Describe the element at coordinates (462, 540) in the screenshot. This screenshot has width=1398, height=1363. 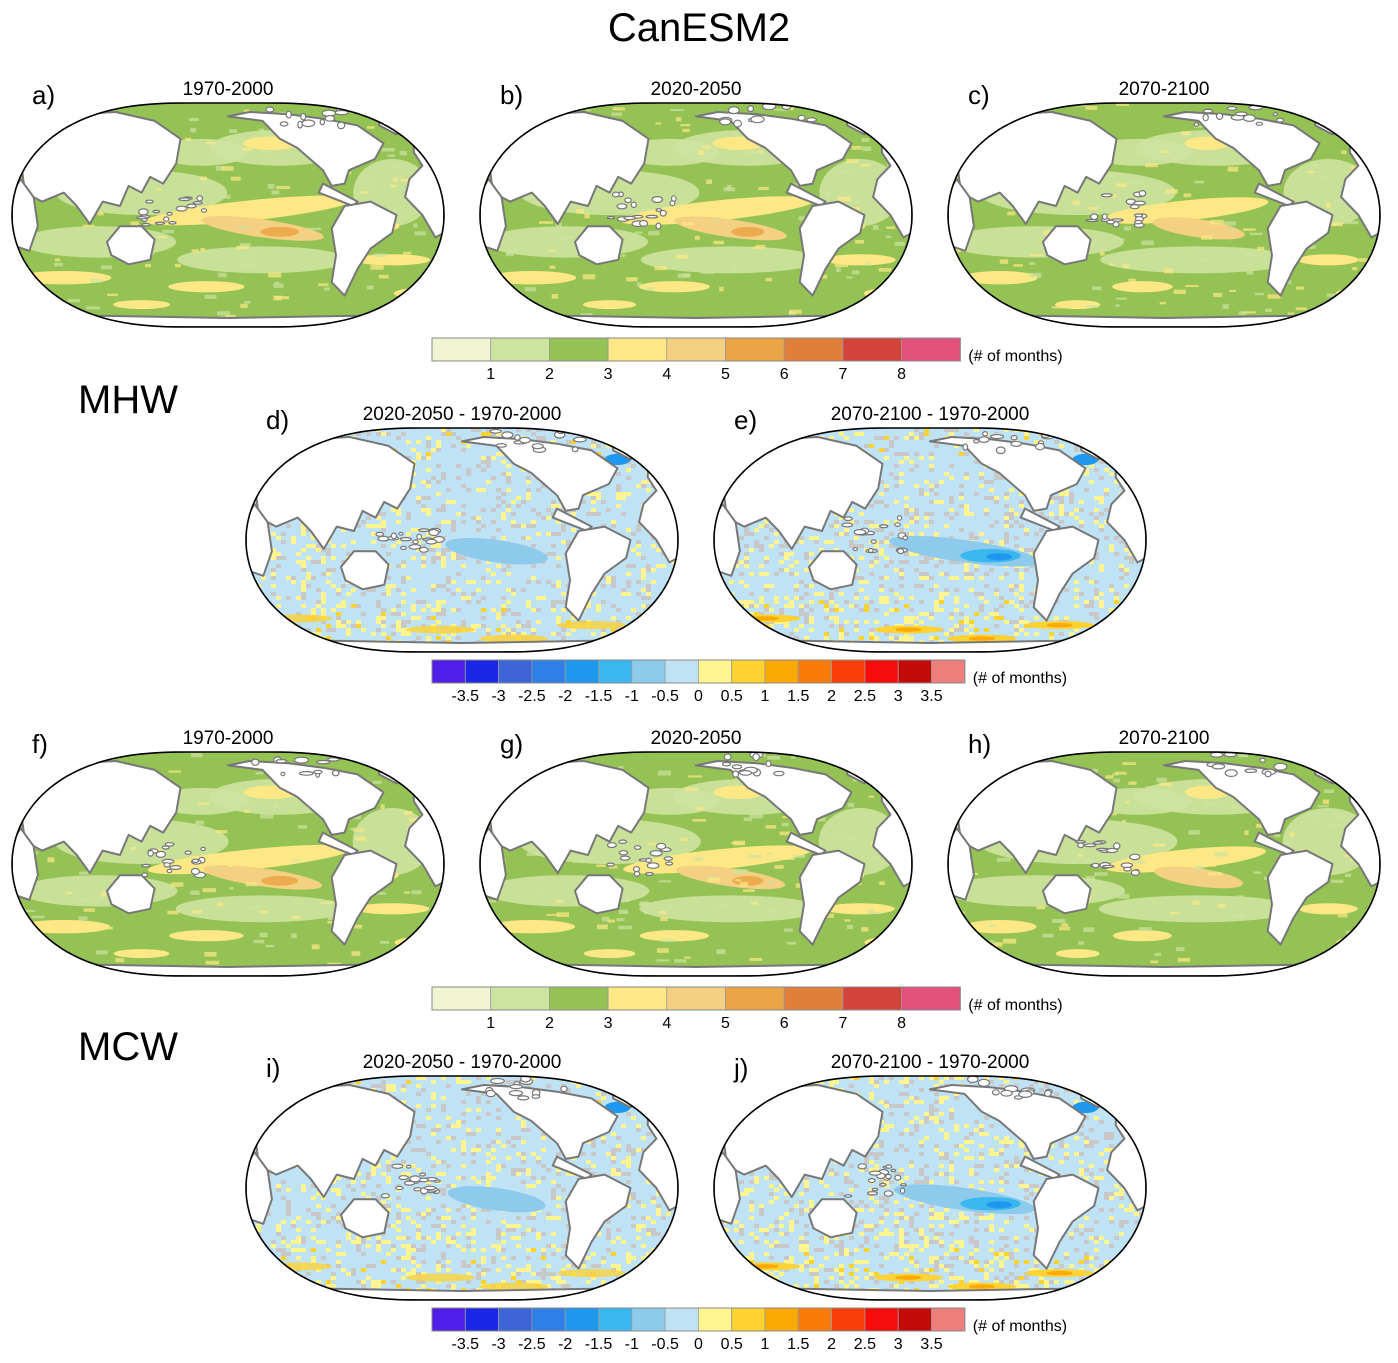
I see `map-panel-d` at that location.